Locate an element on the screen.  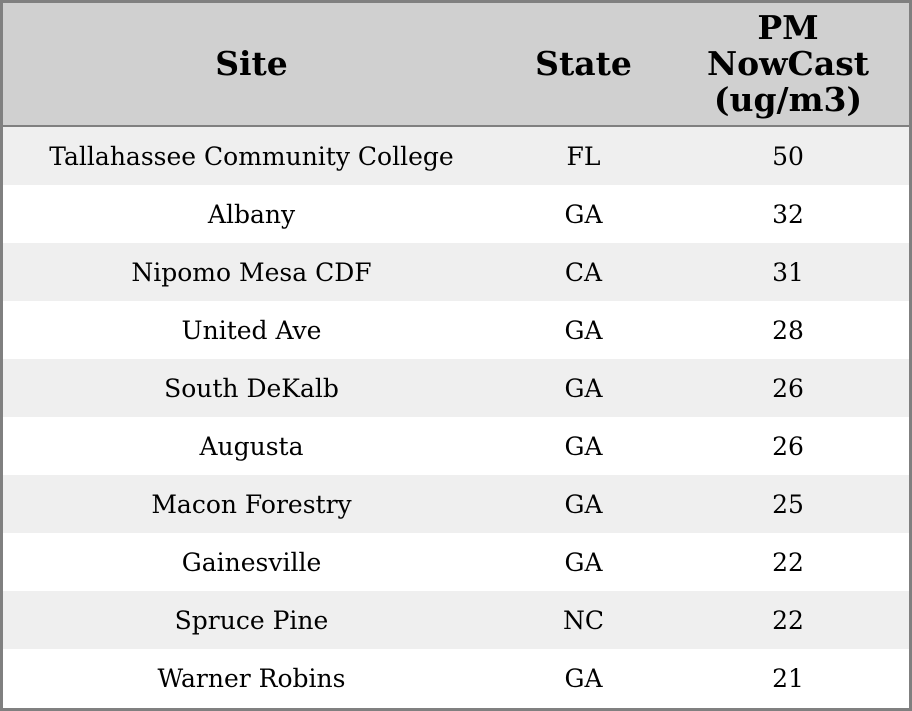
table-cell: United Ave is located at coordinates (251, 330).